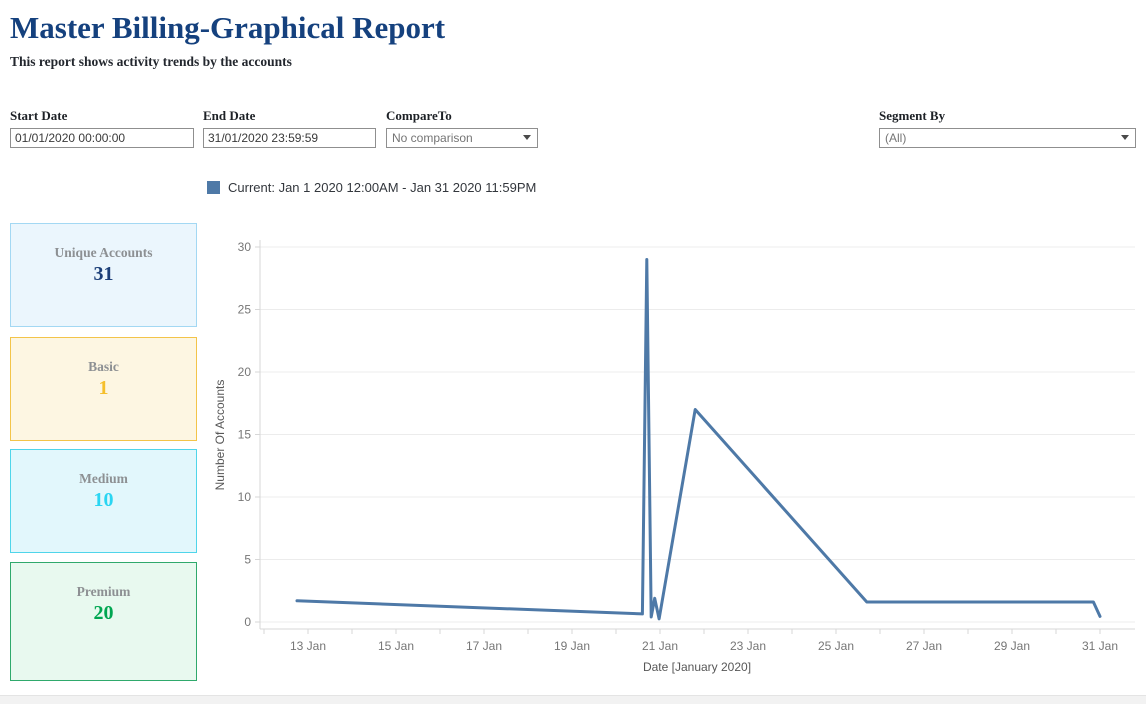 This screenshot has width=1146, height=704. What do you see at coordinates (103, 252) in the screenshot?
I see `kpi-card-label: Unique Accounts` at bounding box center [103, 252].